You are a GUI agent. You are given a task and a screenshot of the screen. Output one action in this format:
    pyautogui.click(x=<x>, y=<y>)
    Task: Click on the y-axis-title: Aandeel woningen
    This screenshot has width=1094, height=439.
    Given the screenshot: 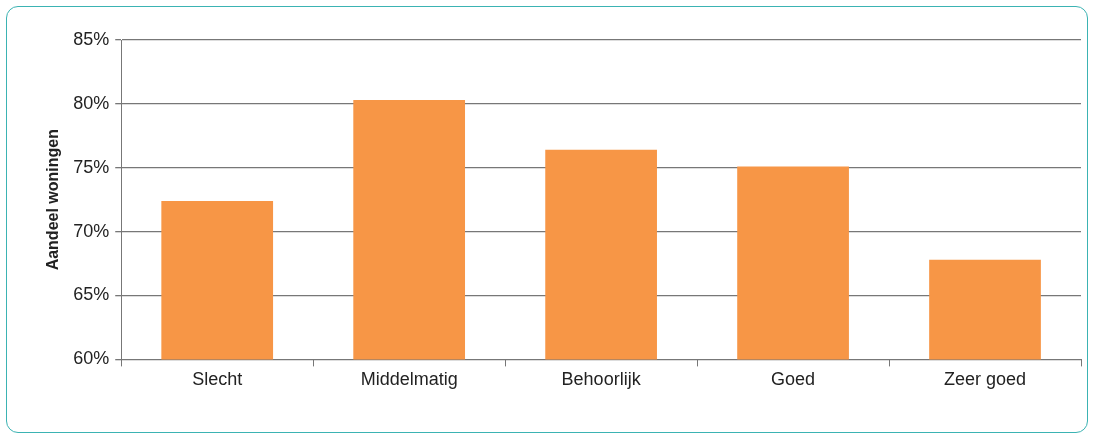 What is the action you would take?
    pyautogui.click(x=53, y=200)
    